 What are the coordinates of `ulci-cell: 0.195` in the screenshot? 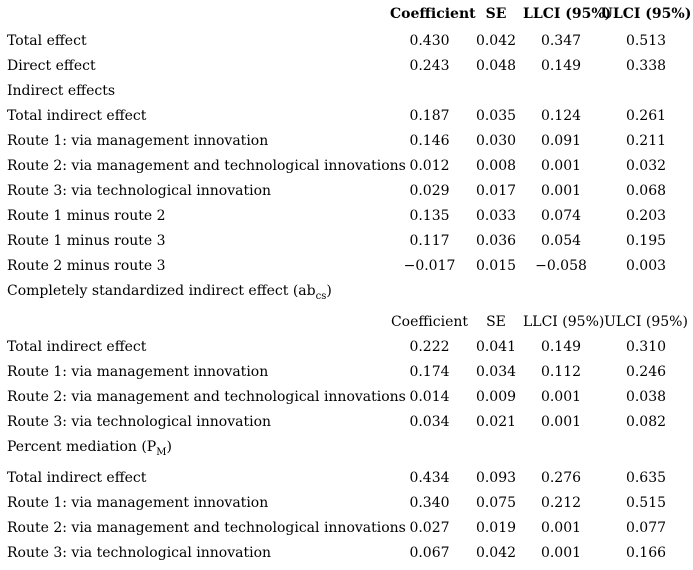 It's located at (646, 241).